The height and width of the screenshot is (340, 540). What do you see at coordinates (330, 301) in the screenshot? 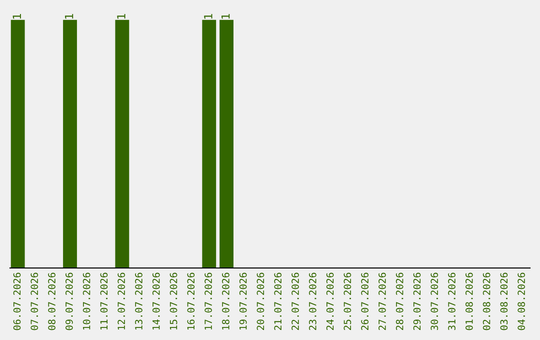
I see `x-tick-label: 24.07.2026` at bounding box center [330, 301].